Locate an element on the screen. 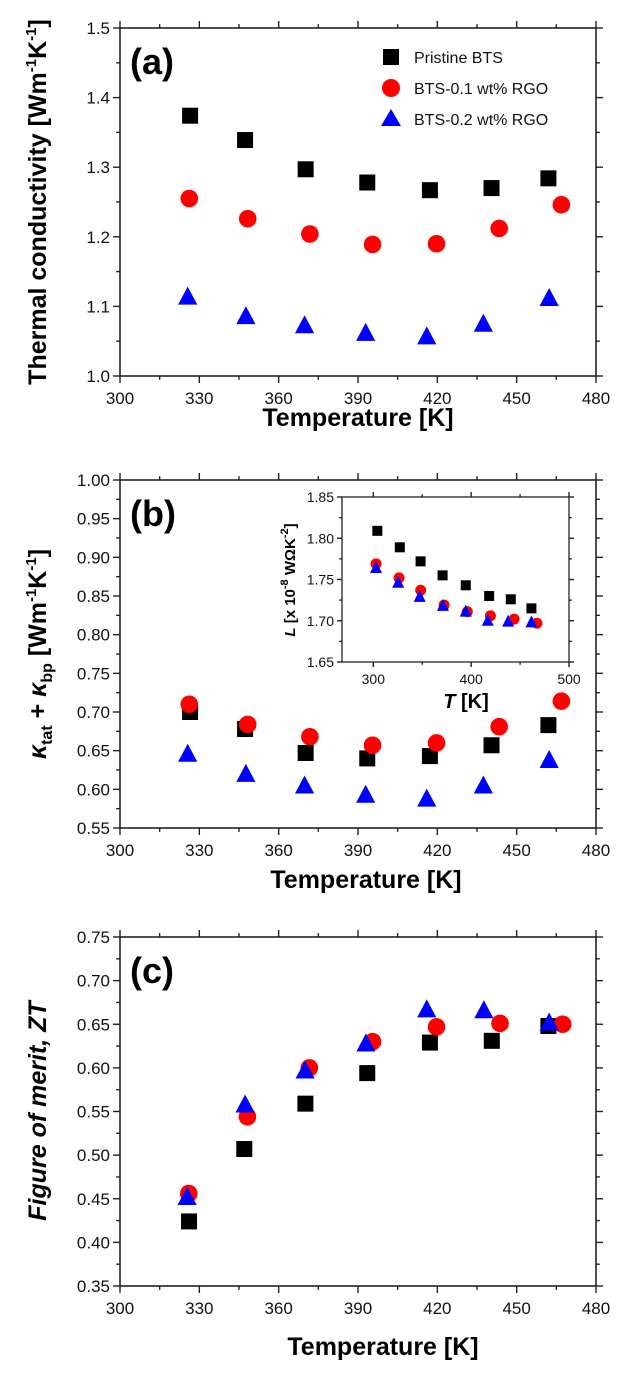 The width and height of the screenshot is (620, 1382). y-tick-label: 0.35 is located at coordinates (93, 1286).